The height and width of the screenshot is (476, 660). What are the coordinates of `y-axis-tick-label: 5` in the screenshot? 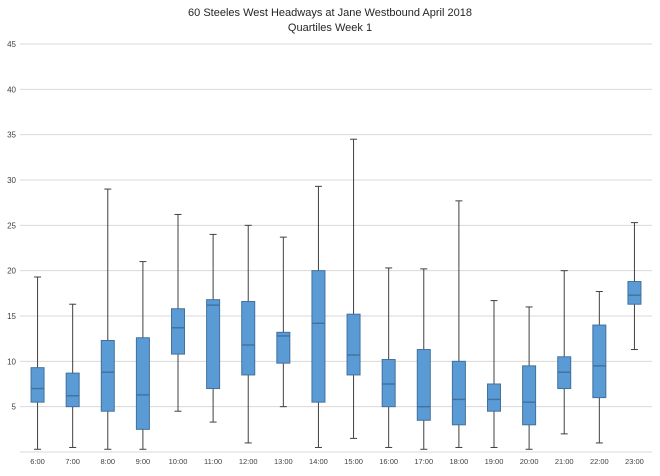 It's located at (14, 407).